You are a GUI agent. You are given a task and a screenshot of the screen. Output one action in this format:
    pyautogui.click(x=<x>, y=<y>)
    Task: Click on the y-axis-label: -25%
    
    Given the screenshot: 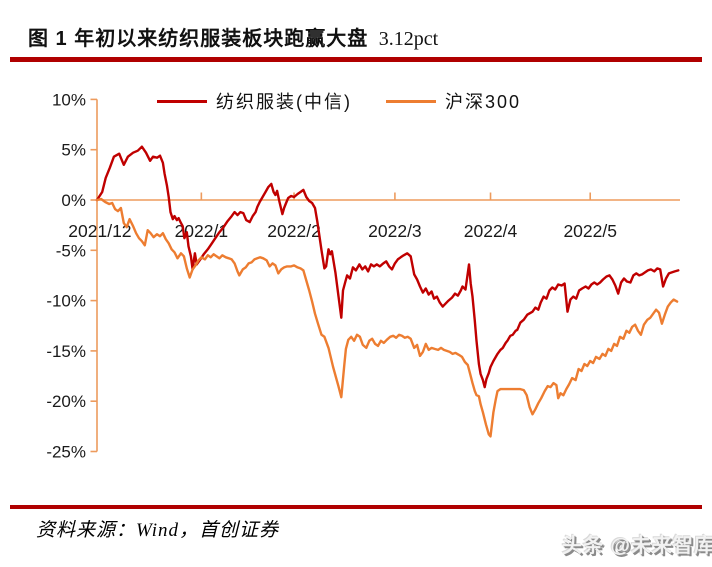 What is the action you would take?
    pyautogui.click(x=66, y=452)
    